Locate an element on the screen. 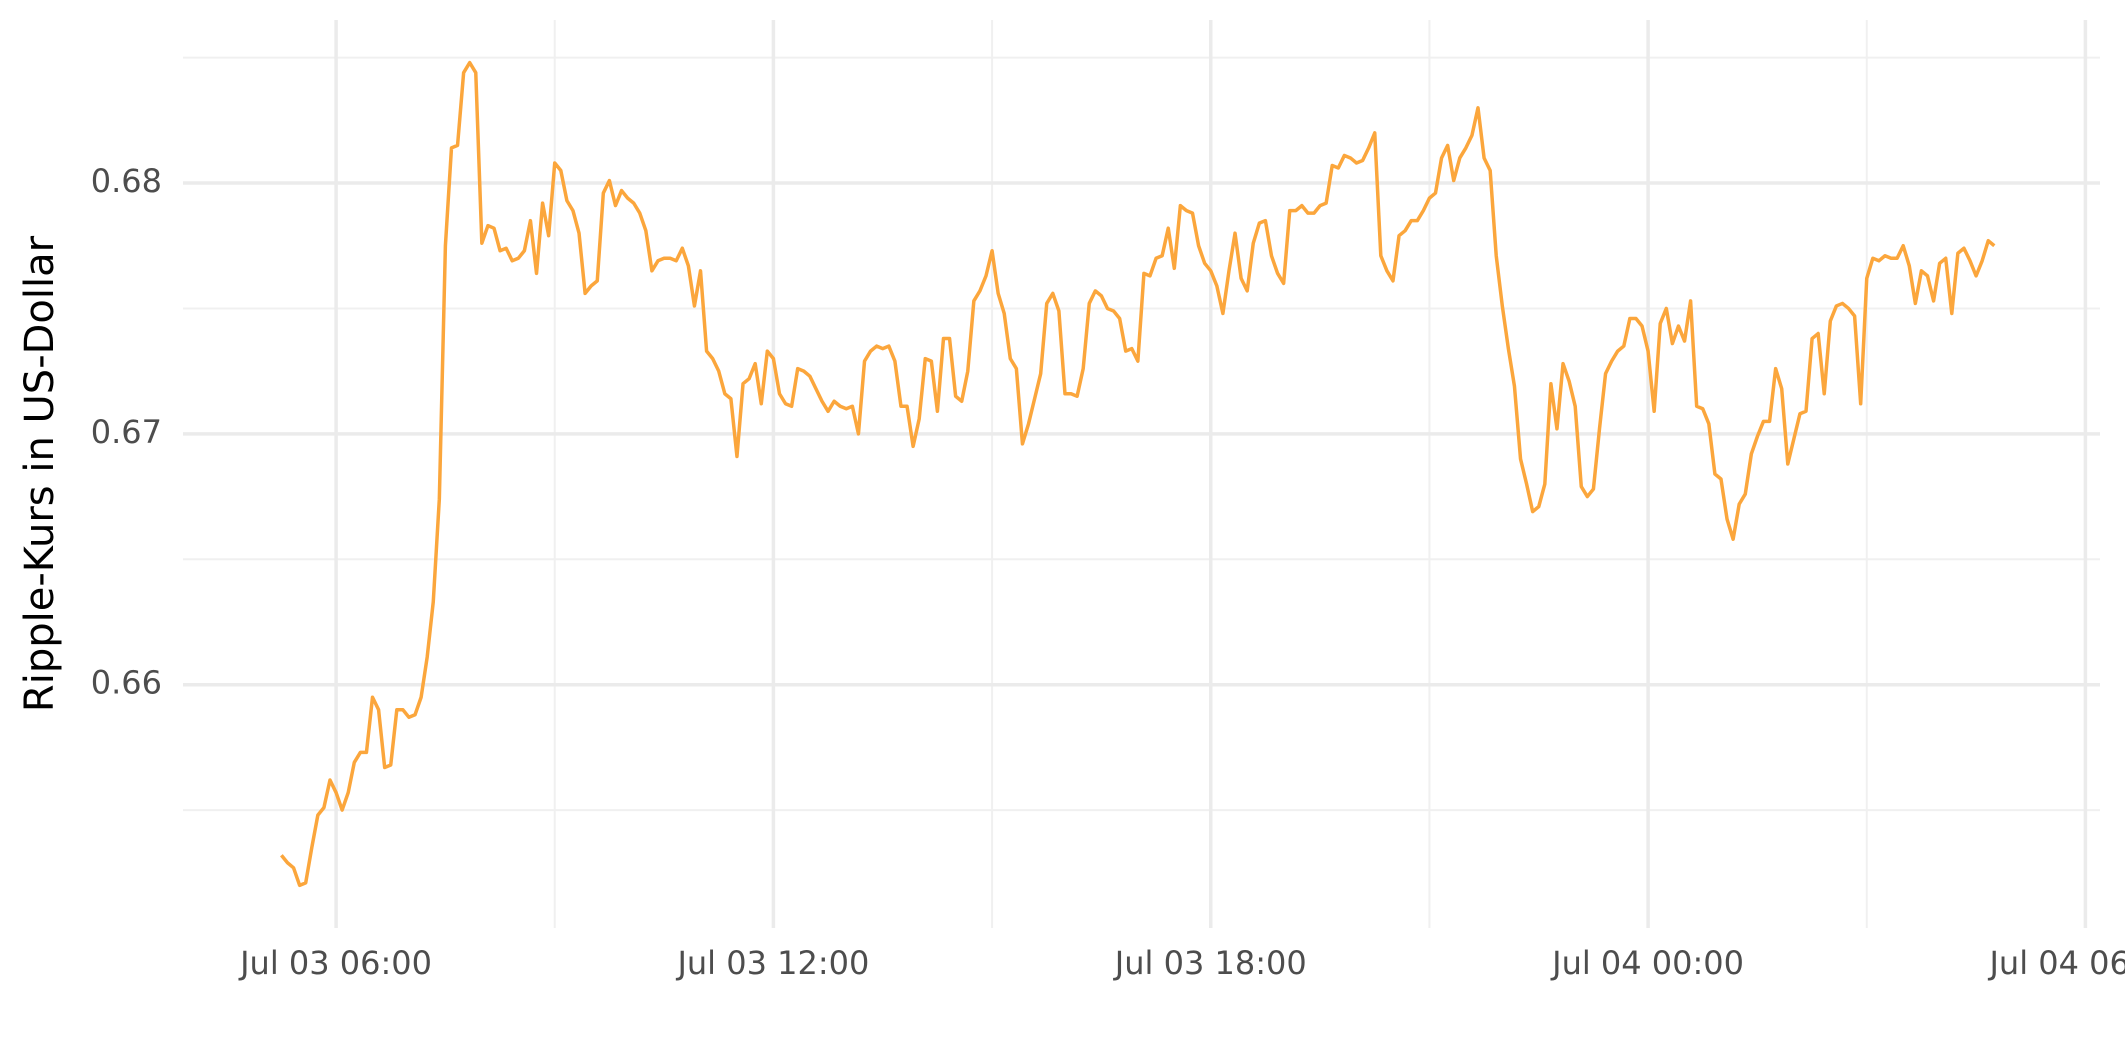 The height and width of the screenshot is (1062, 2125). x-tick-label: Jul 03 18:00 is located at coordinates (1210, 963).